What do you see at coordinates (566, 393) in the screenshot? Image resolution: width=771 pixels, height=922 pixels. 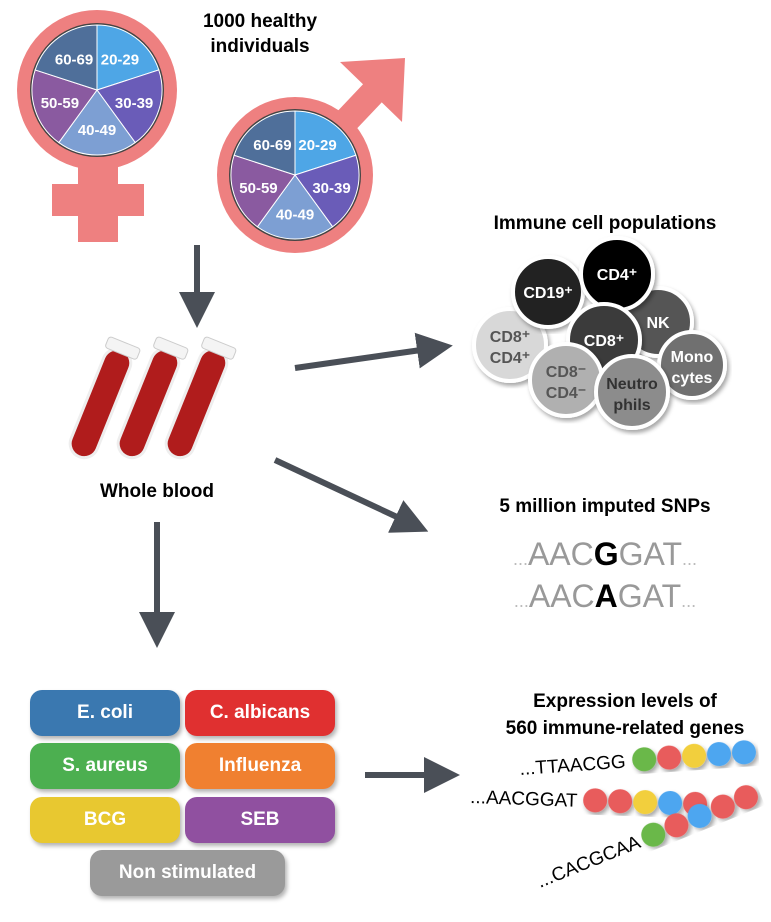 I see `cell-label-2: CD4⁻` at bounding box center [566, 393].